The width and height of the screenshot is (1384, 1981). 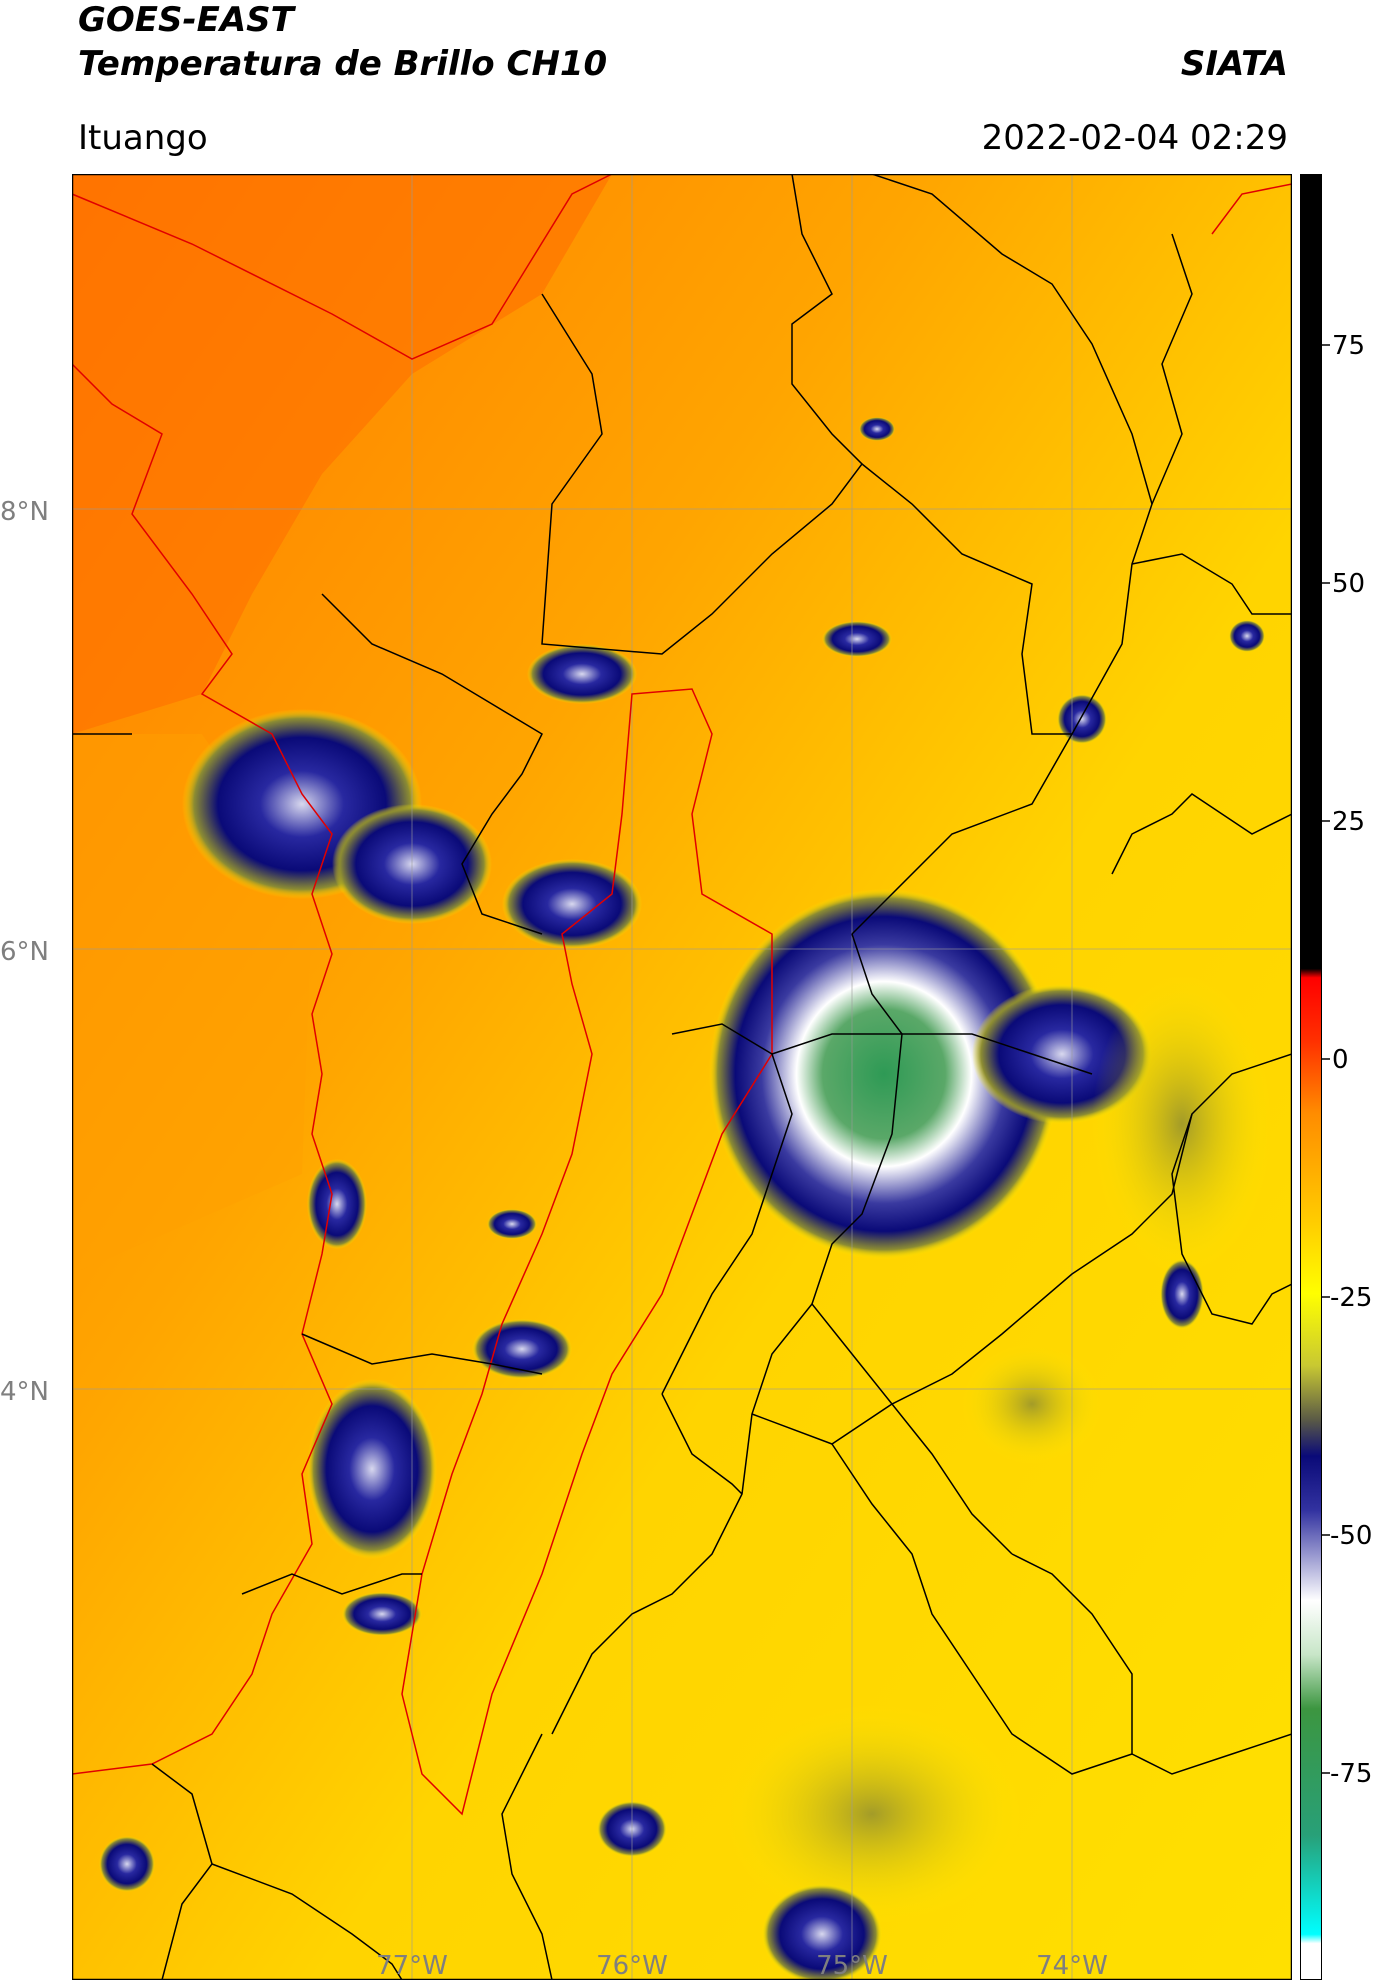 What do you see at coordinates (412, 1966) in the screenshot?
I see `lon-label-77w: 77°W` at bounding box center [412, 1966].